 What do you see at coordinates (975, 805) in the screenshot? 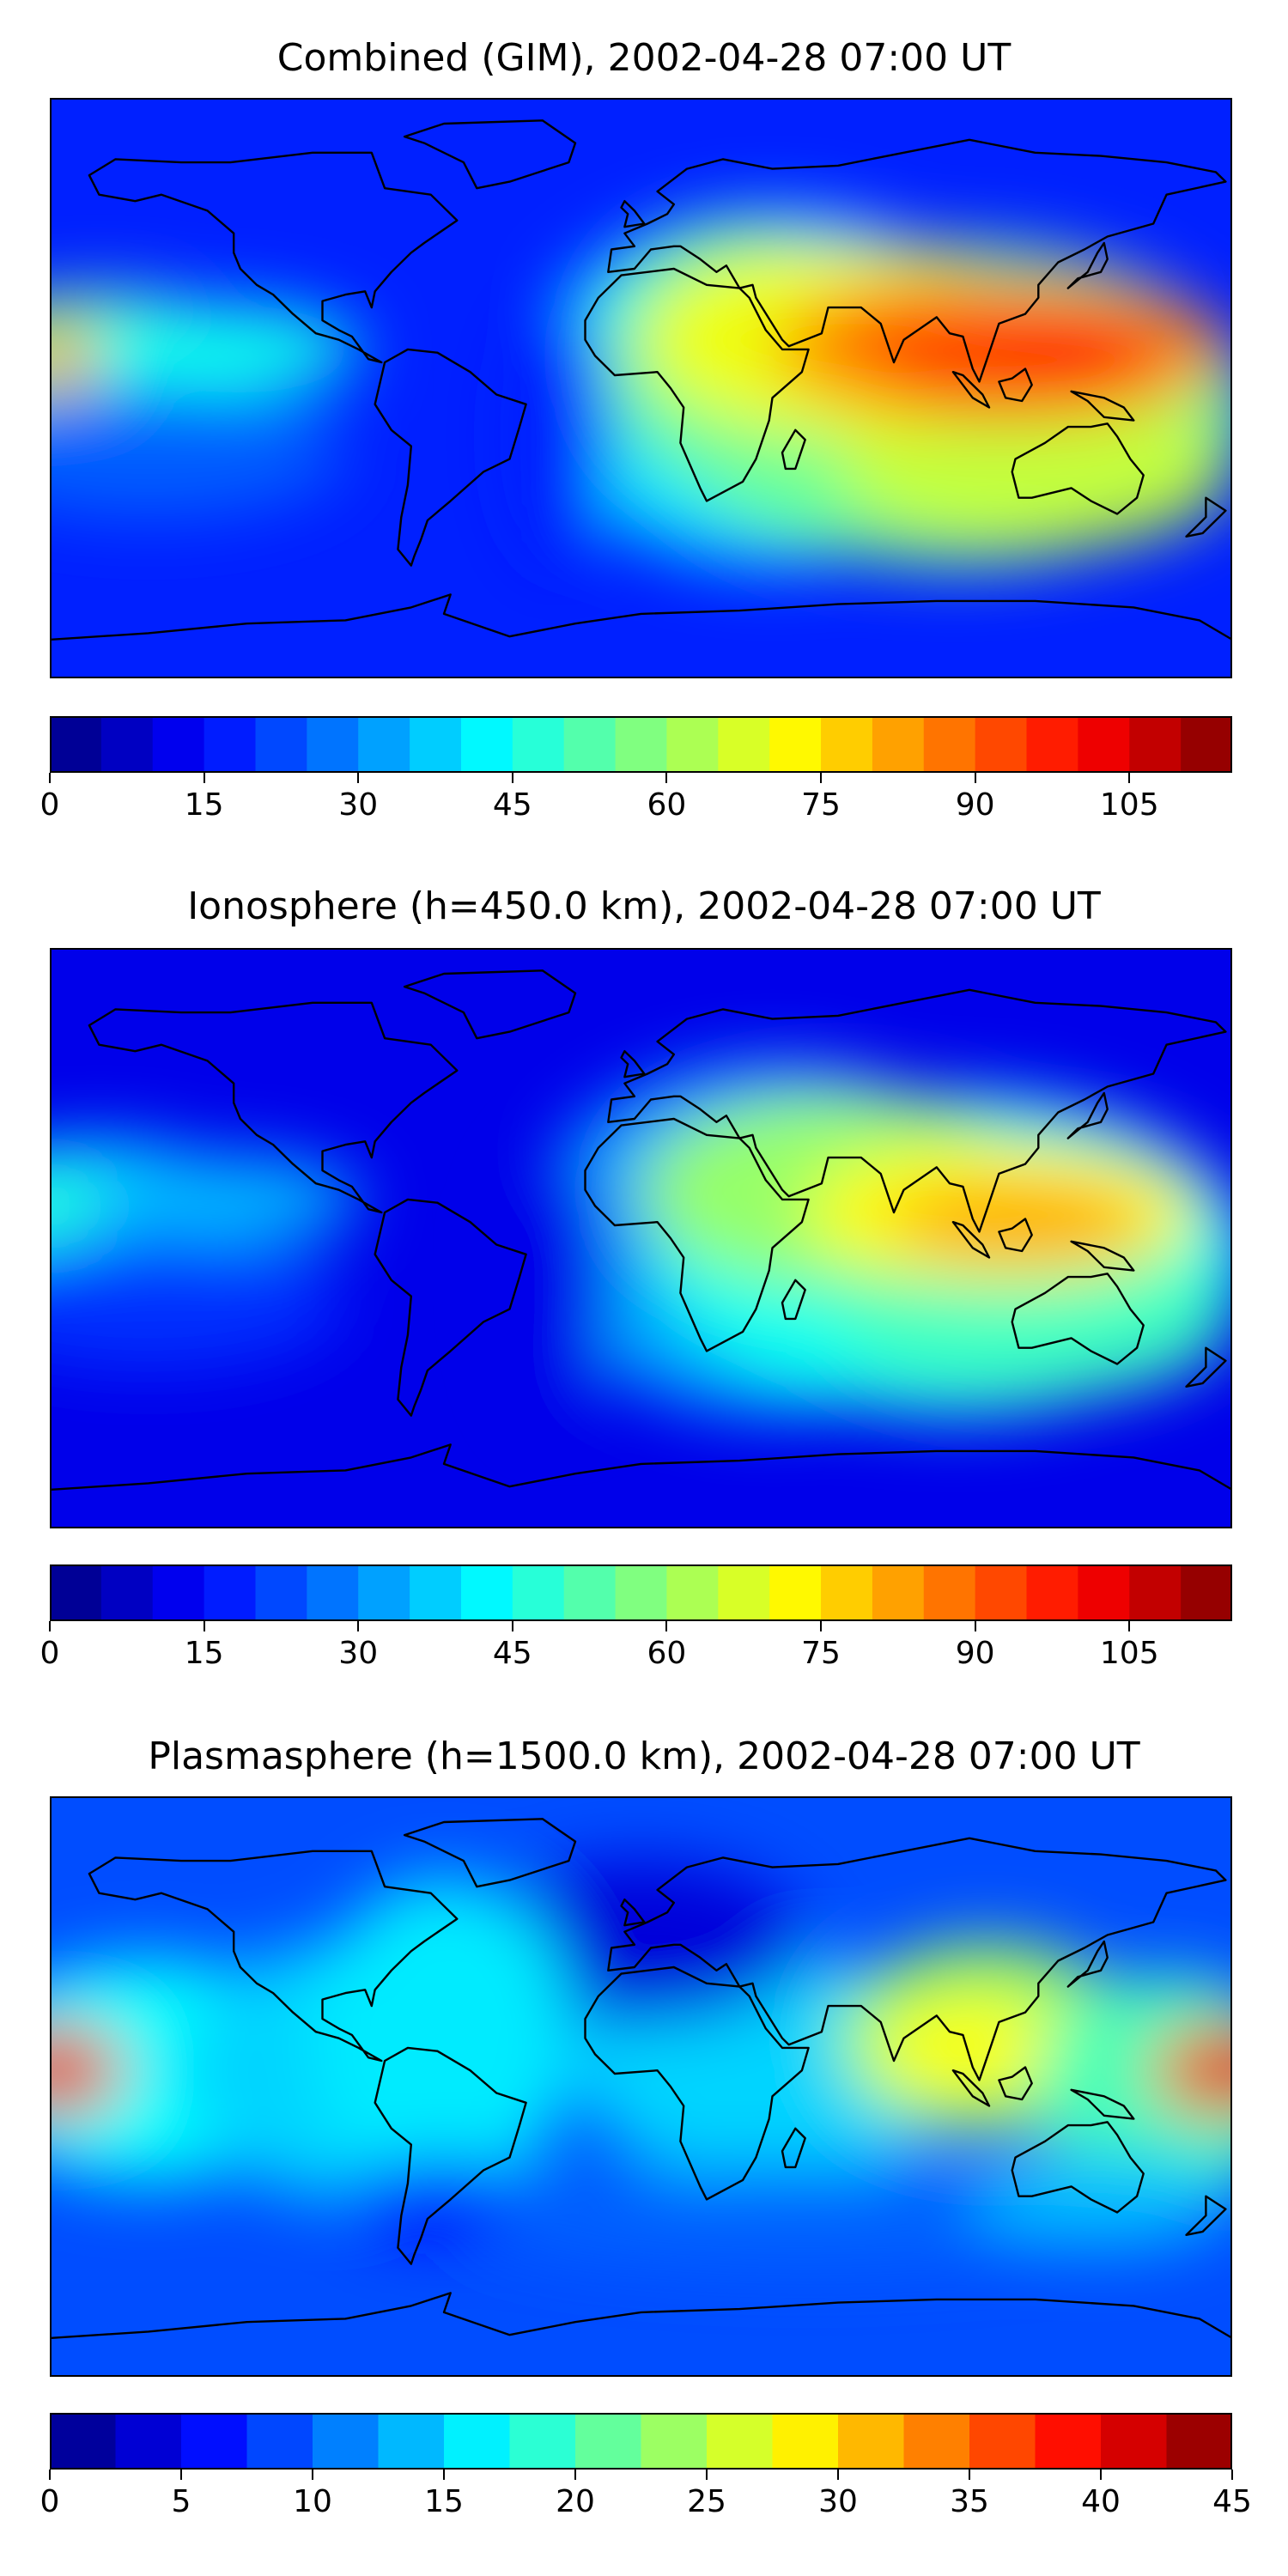
I see `colorbar-tick-label: 90` at bounding box center [975, 805].